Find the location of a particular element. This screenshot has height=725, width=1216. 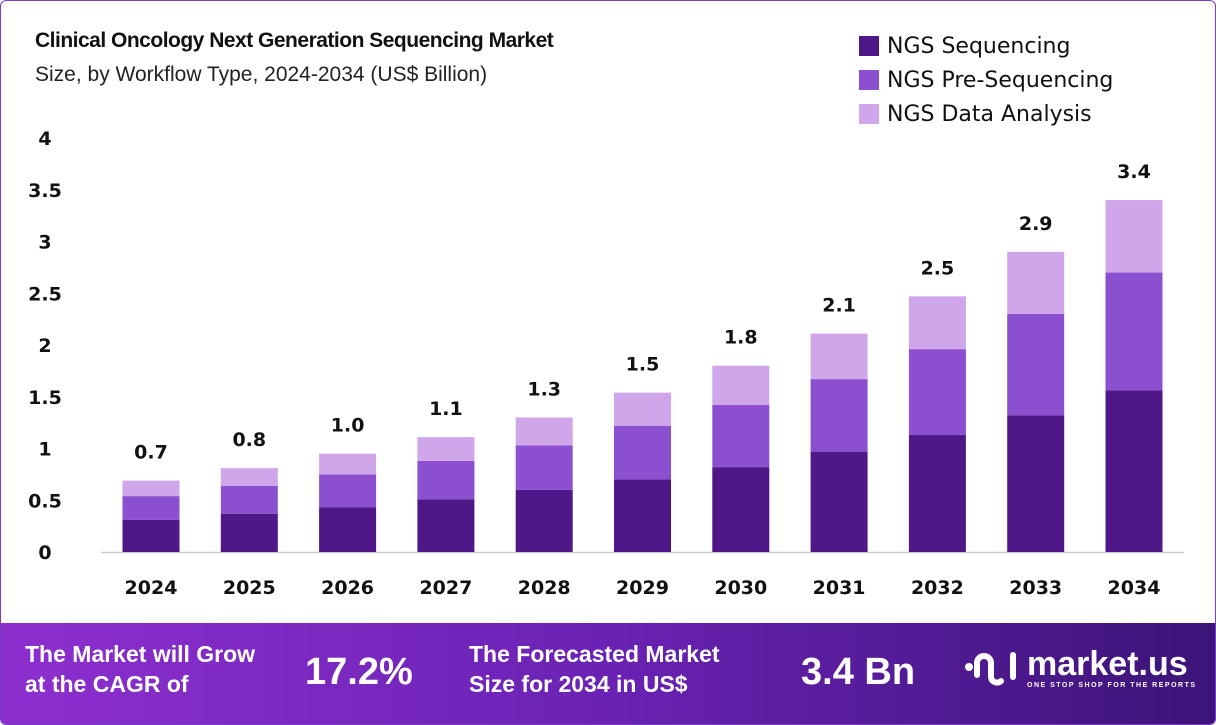

legend-label: NGS Data Analysis is located at coordinates (989, 114).